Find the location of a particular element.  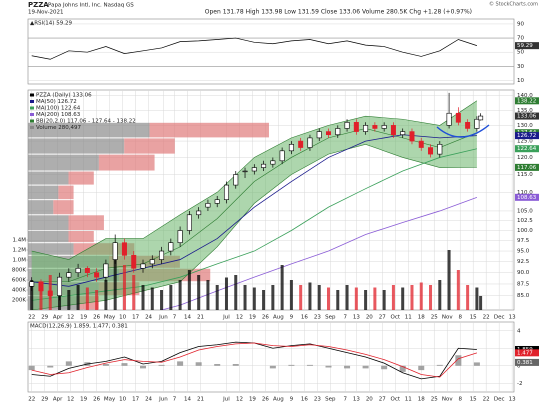

x-tick-label: 25 is located at coordinates (434, 400).